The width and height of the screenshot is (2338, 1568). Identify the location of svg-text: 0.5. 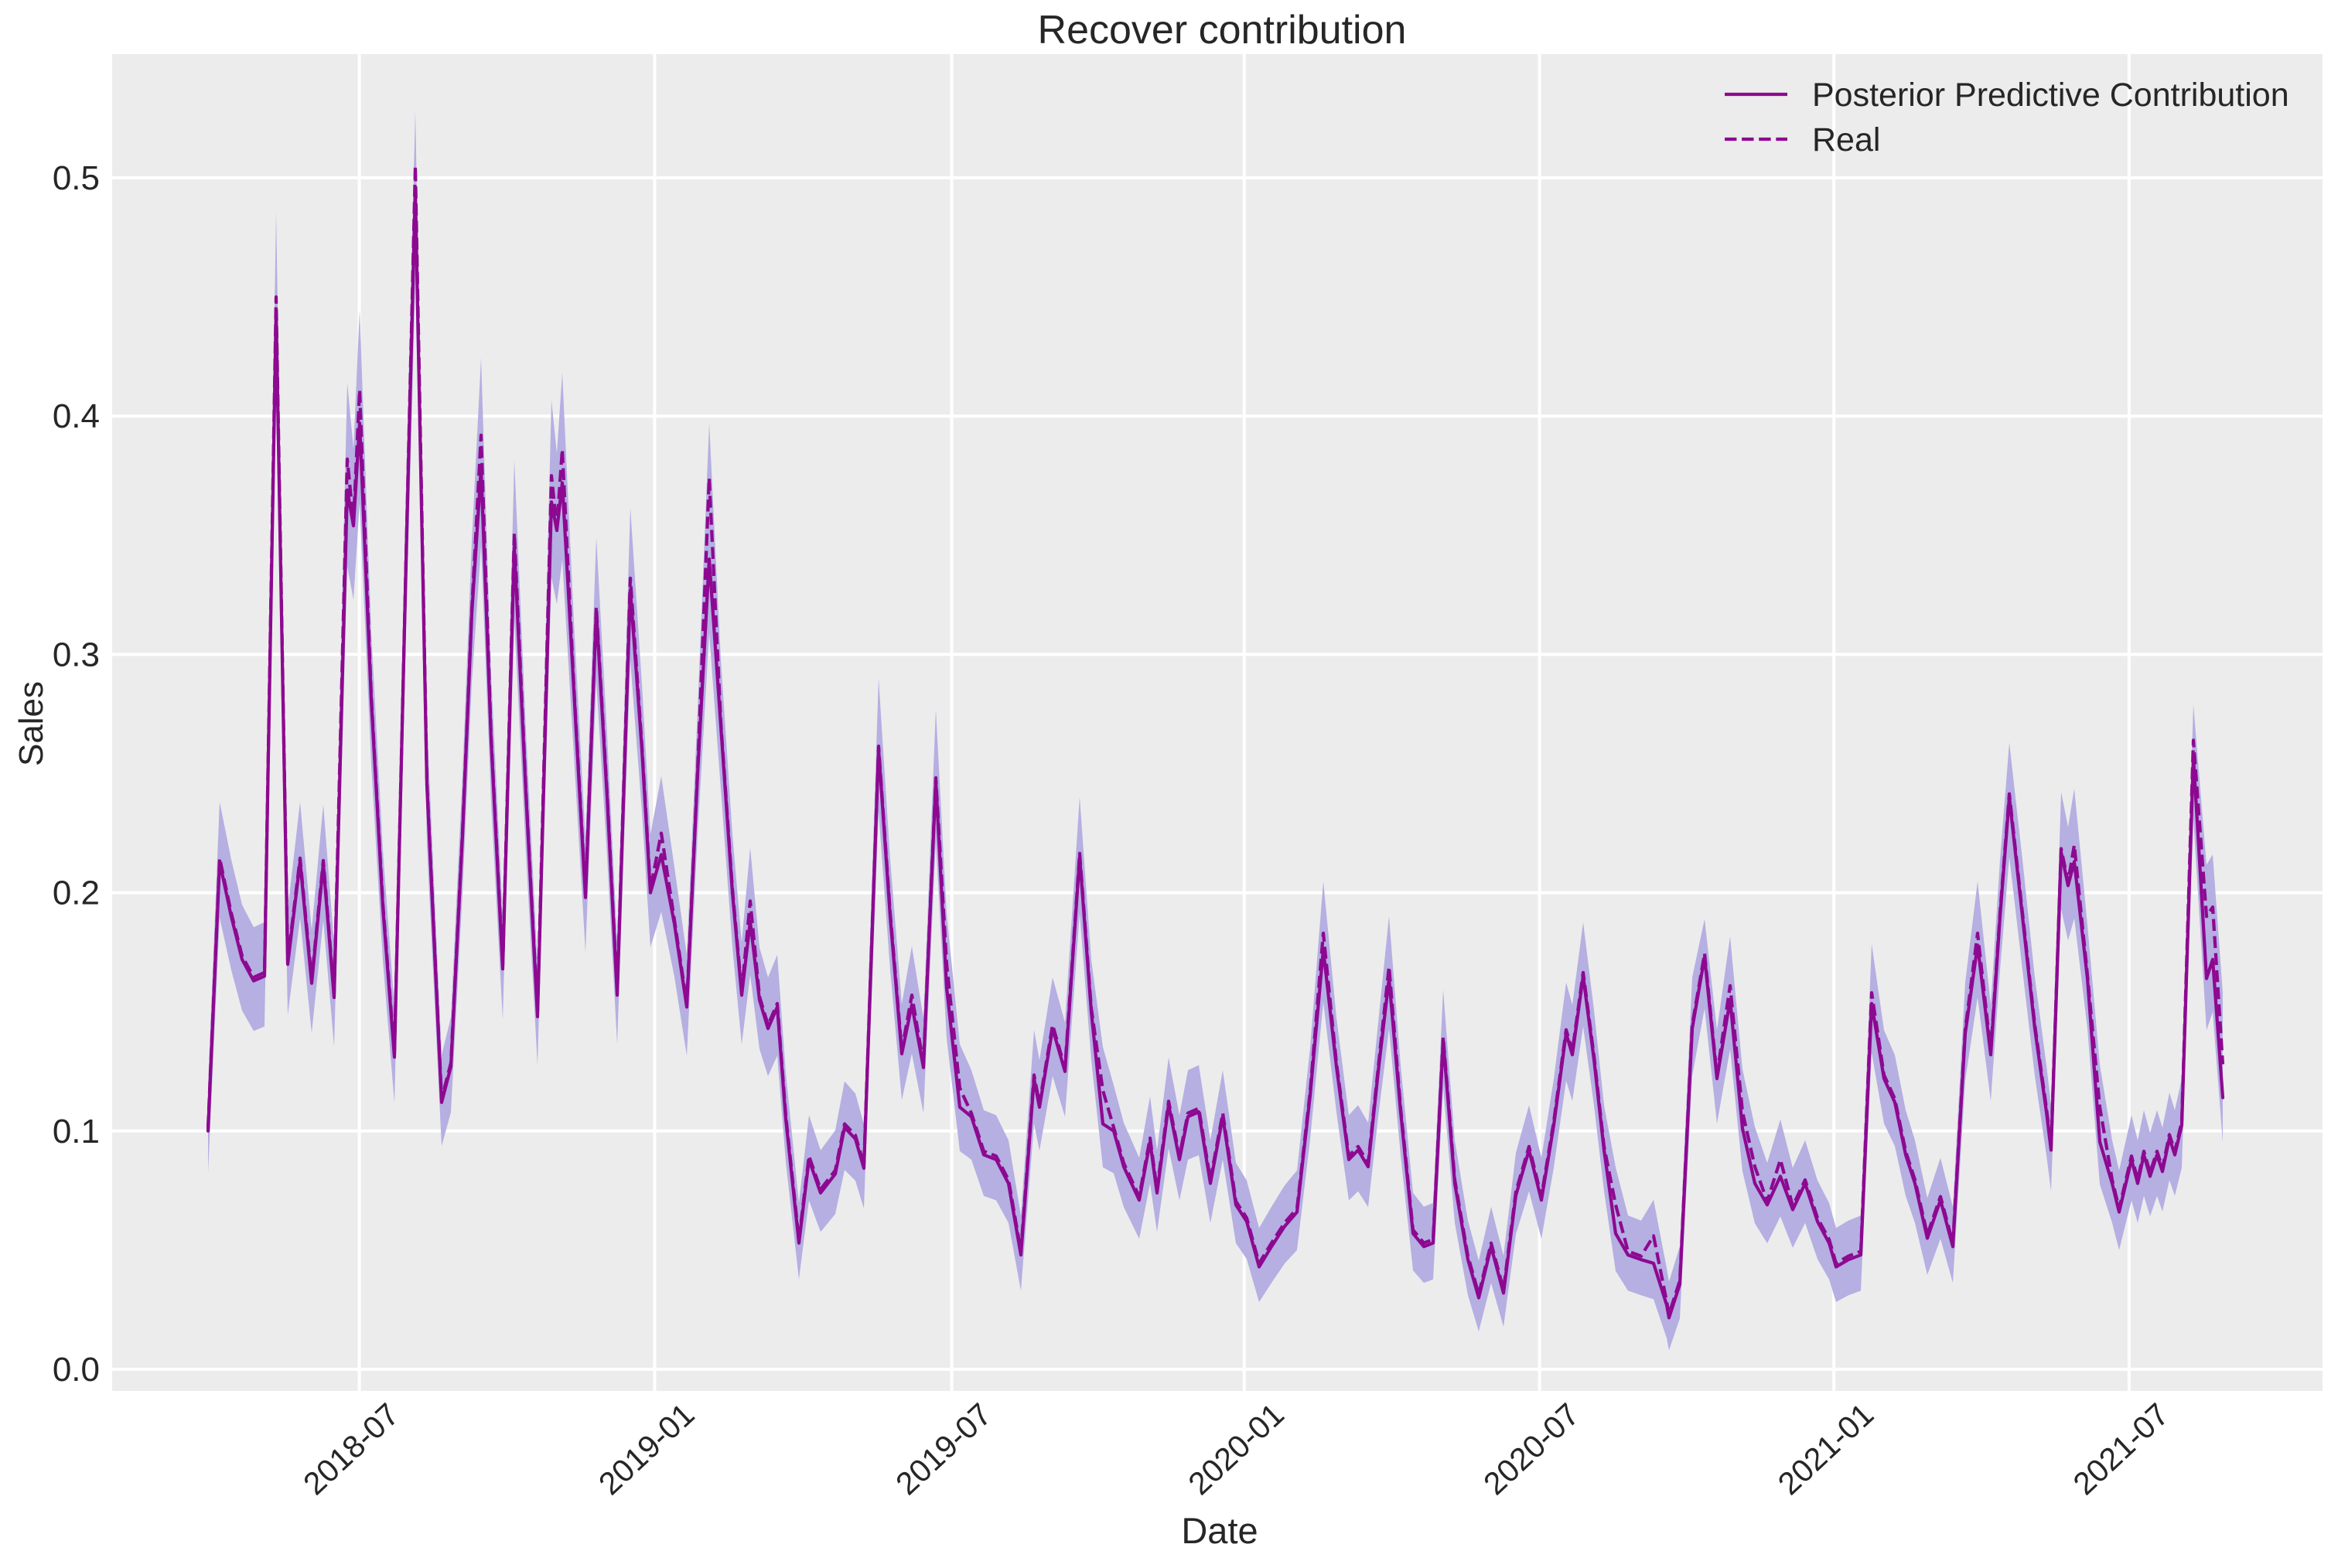
(76, 178).